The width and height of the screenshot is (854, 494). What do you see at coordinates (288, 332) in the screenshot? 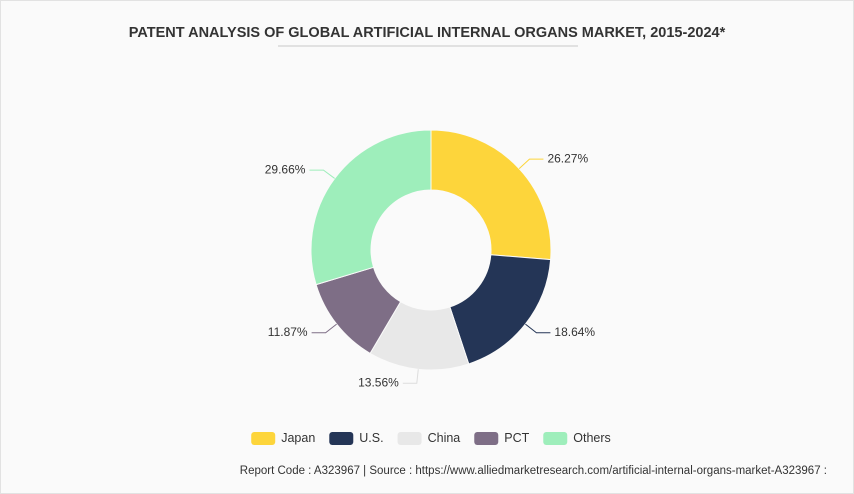
I see `data-label: 11.87%` at bounding box center [288, 332].